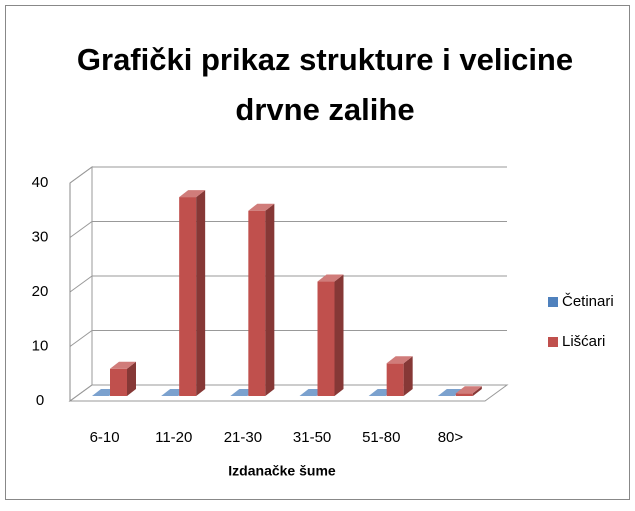  Describe the element at coordinates (588, 301) in the screenshot. I see `legend-label: Četinari` at that location.